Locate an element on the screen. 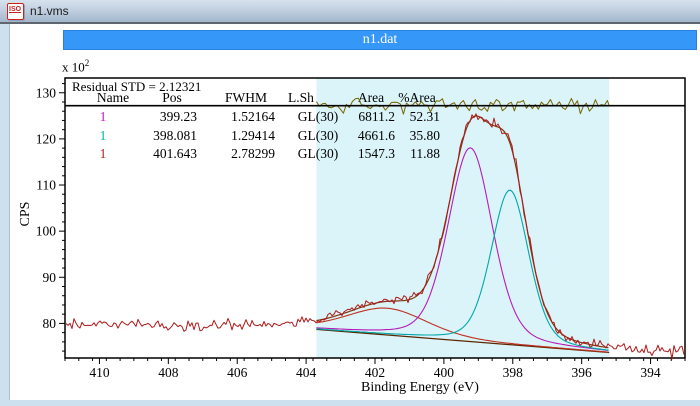  x-tick-label: 400 is located at coordinates (444, 372).